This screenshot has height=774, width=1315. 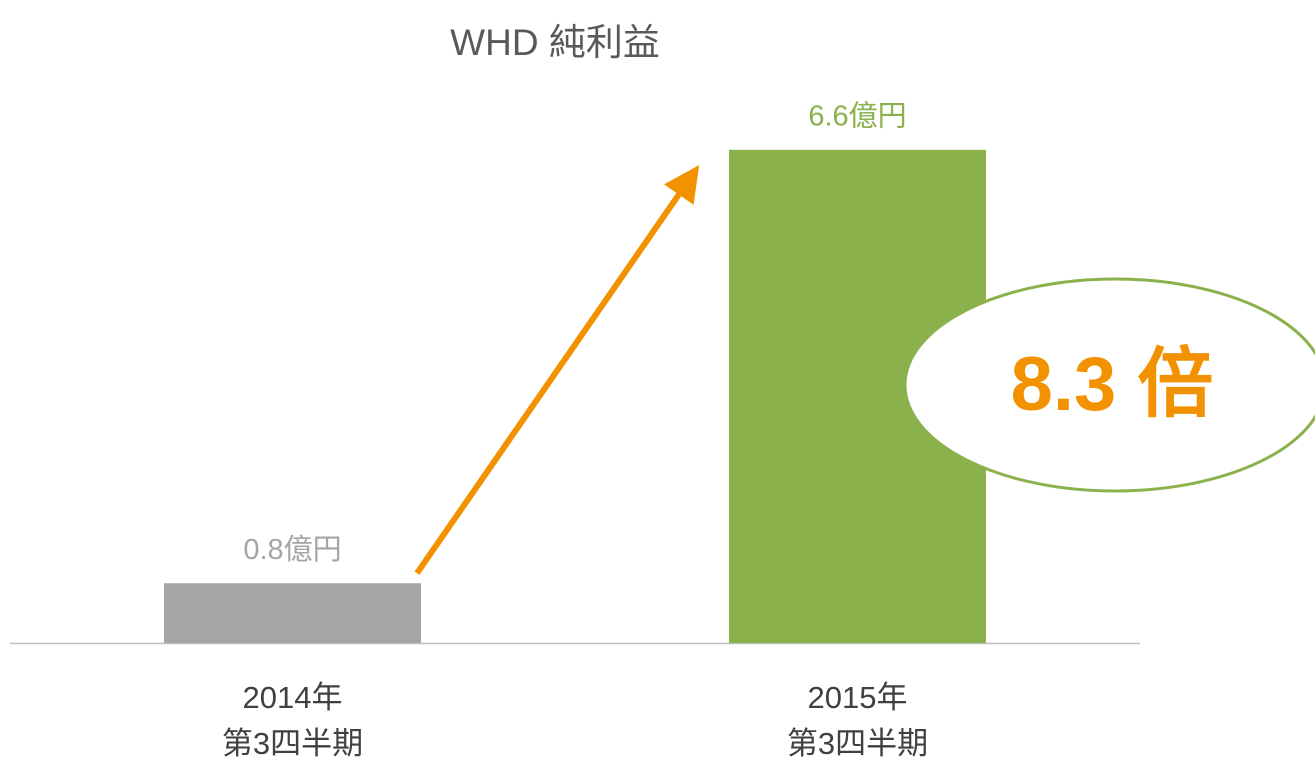 I want to click on callout-ellipse, so click(x=1109, y=385).